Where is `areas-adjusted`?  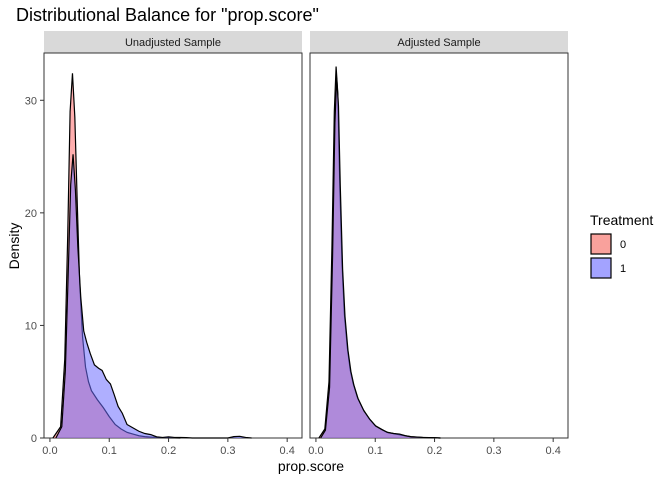
areas-adjusted is located at coordinates (379, 252).